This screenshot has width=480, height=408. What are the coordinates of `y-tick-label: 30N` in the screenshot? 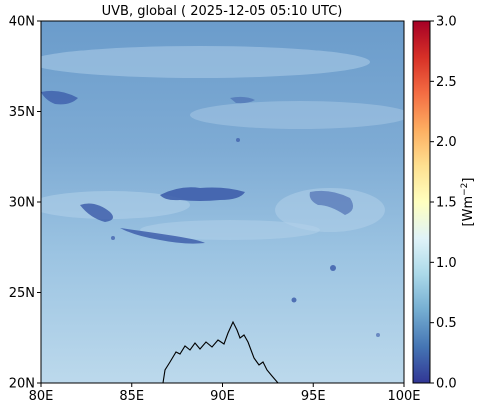 It's located at (22, 203).